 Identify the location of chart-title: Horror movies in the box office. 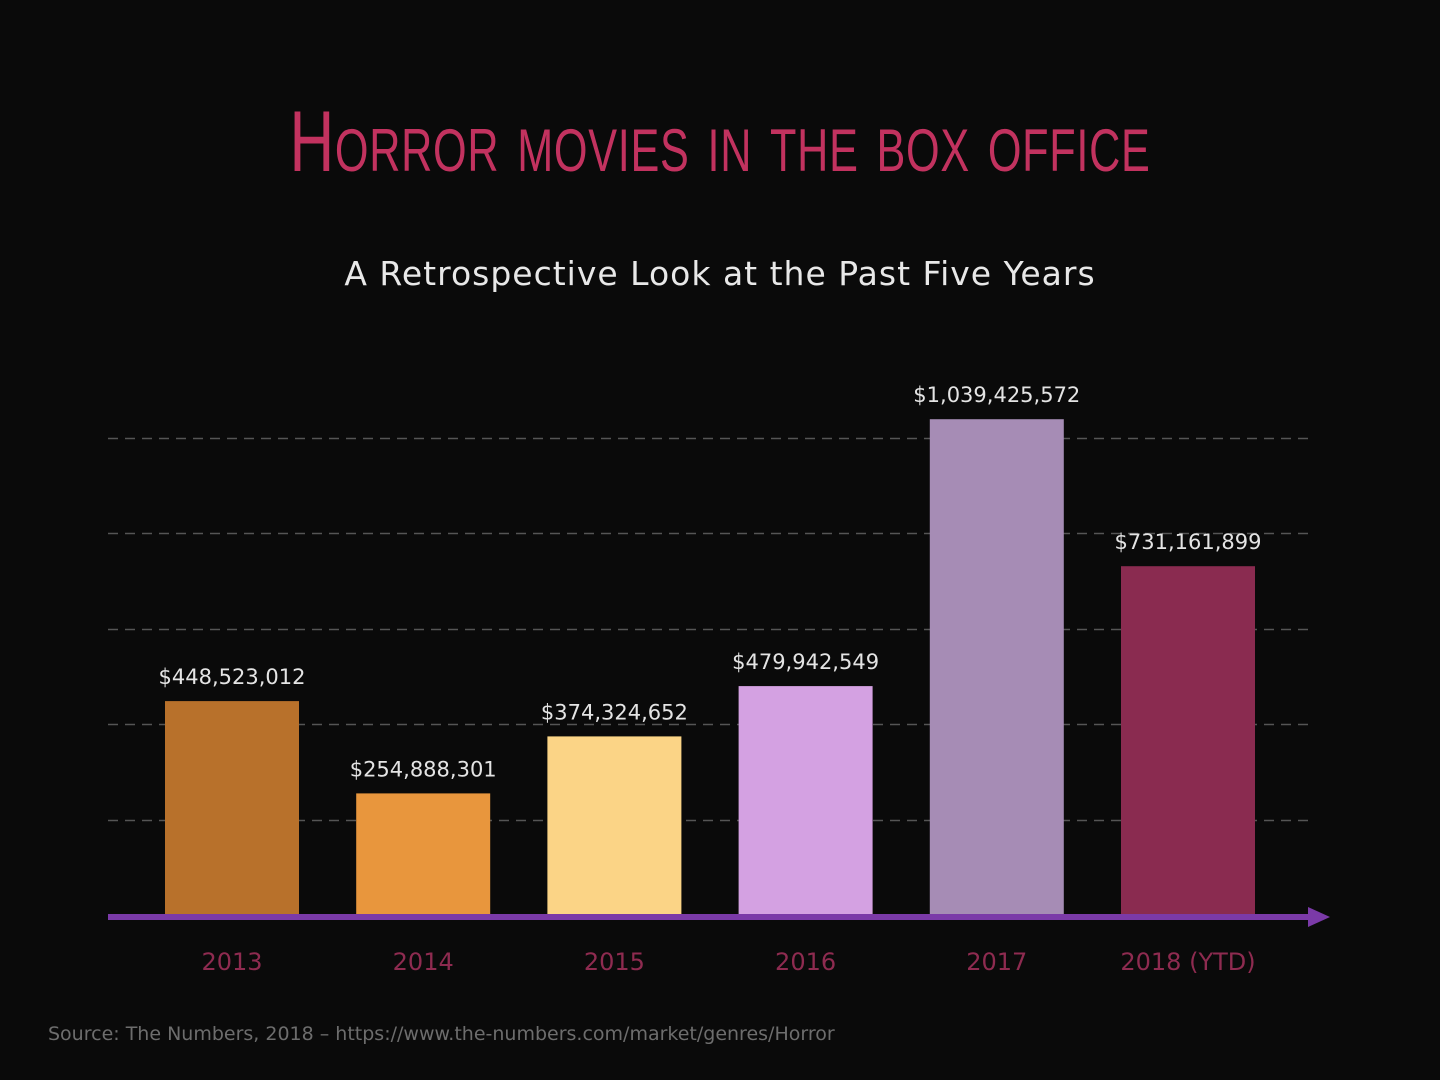
(720, 142).